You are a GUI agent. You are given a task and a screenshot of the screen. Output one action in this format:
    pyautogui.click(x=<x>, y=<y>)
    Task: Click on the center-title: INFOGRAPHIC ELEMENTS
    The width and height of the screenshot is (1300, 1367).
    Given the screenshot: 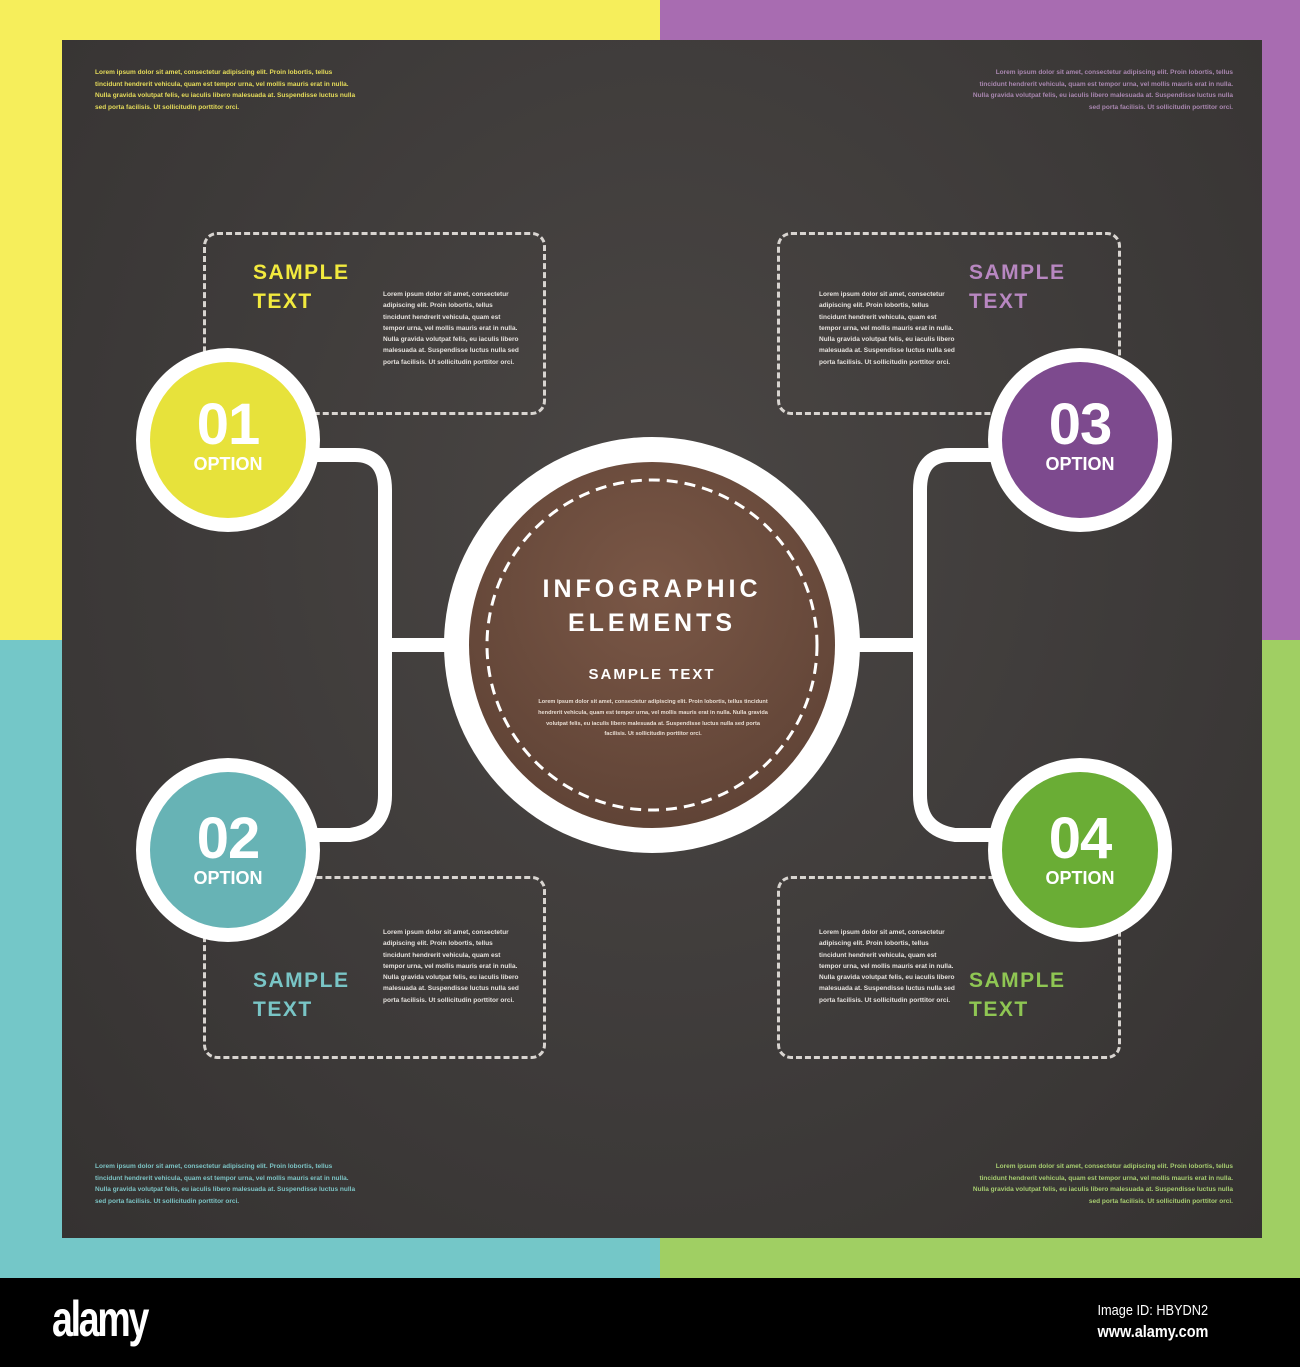 What is the action you would take?
    pyautogui.click(x=652, y=606)
    